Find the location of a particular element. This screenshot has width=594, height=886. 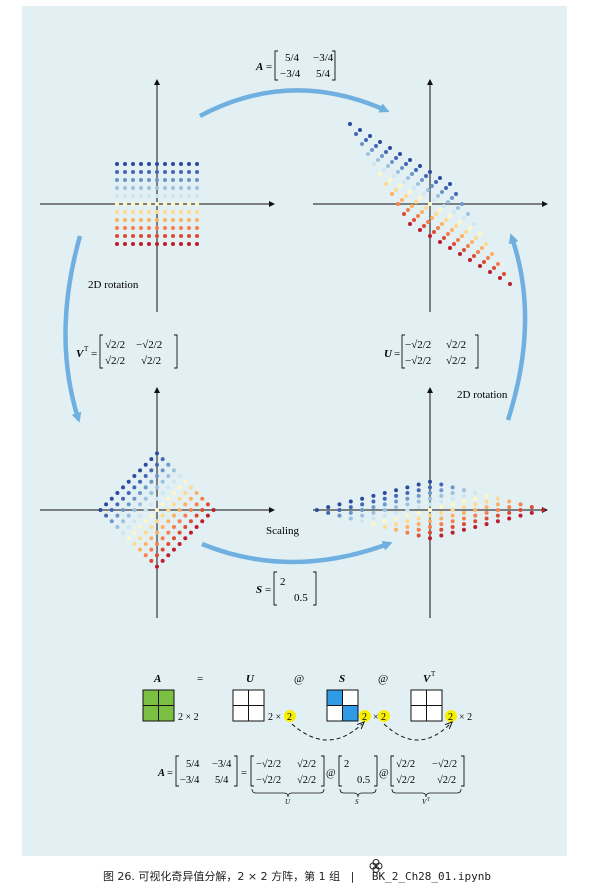

dim-VT-hl: 2 is located at coordinates (450, 717).